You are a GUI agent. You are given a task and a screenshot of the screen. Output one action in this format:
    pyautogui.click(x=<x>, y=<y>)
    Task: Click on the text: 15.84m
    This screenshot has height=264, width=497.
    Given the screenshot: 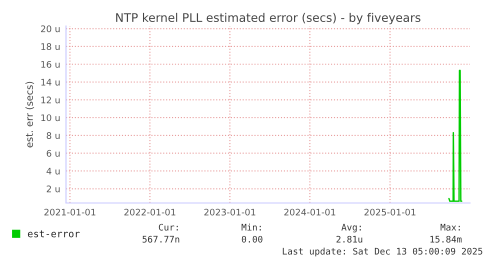 What is the action you would take?
    pyautogui.click(x=446, y=239)
    